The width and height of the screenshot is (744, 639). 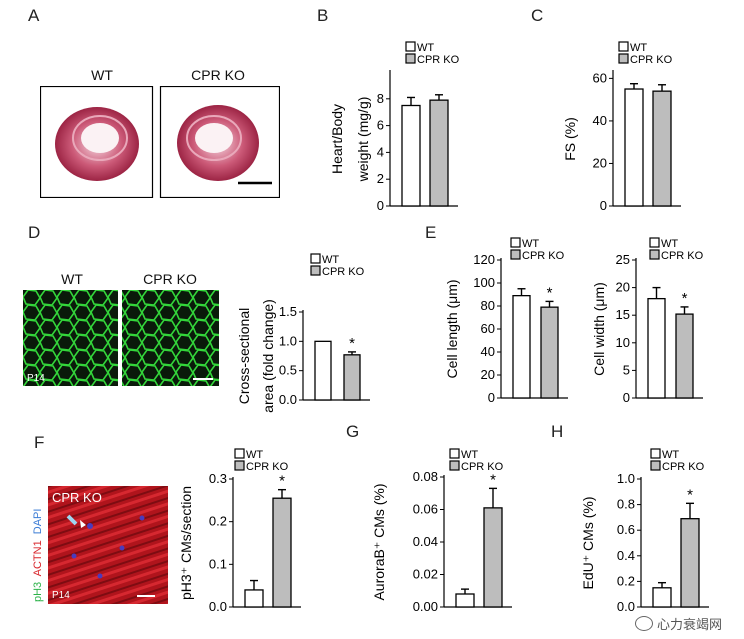 What do you see at coordinates (363, 140) in the screenshot?
I see `y-axis-label: weight (mg/g)` at bounding box center [363, 140].